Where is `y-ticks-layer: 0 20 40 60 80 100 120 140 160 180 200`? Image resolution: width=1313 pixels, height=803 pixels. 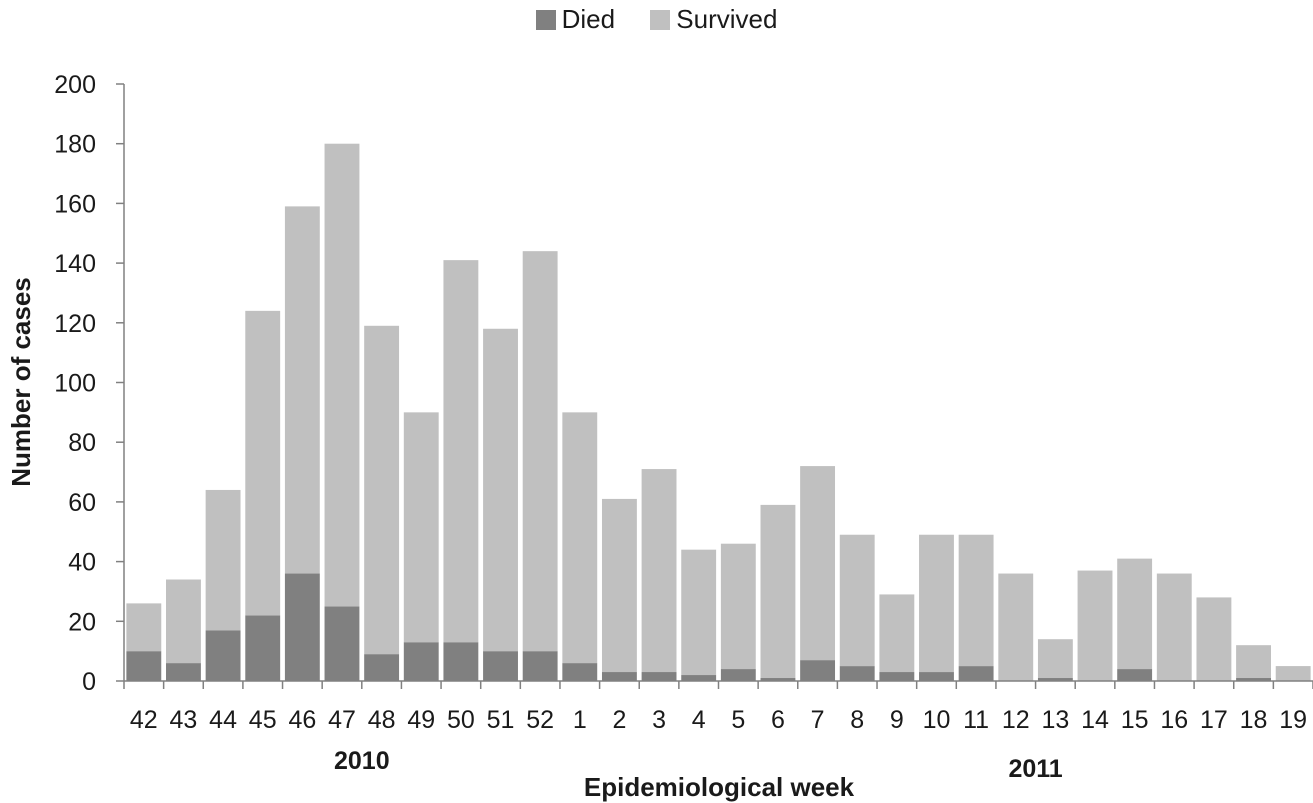 y-ticks-layer: 0 20 40 60 80 100 120 140 160 180 200 is located at coordinates (89, 383).